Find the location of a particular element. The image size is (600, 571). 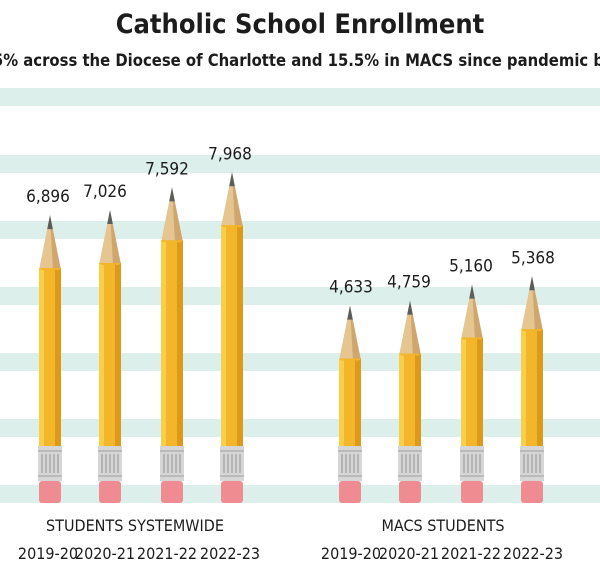

data-label: 5,160 is located at coordinates (471, 267).